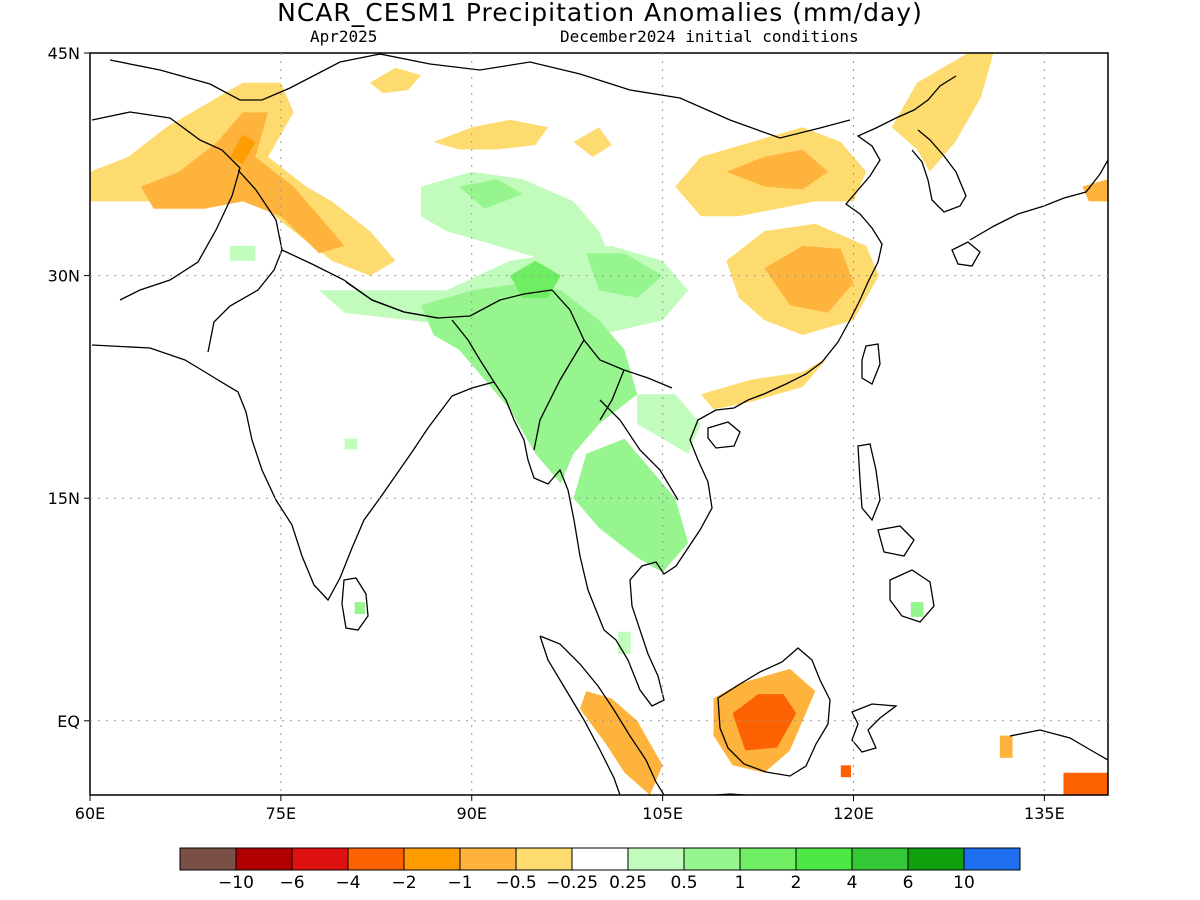 The height and width of the screenshot is (900, 1200). What do you see at coordinates (724, 435) in the screenshot?
I see `hainan` at bounding box center [724, 435].